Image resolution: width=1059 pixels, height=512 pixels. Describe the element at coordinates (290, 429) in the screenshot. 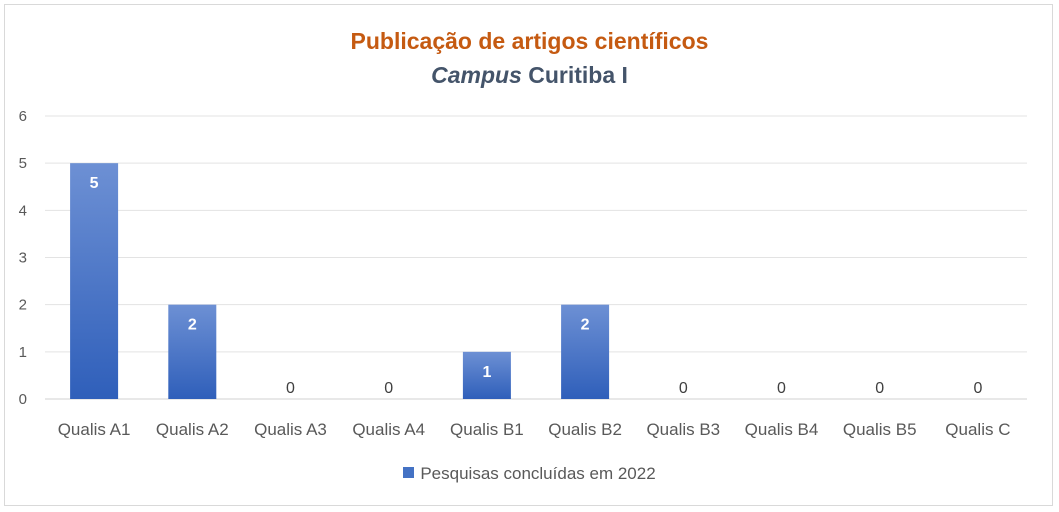

I see `x-tick-label: Qualis A3` at that location.